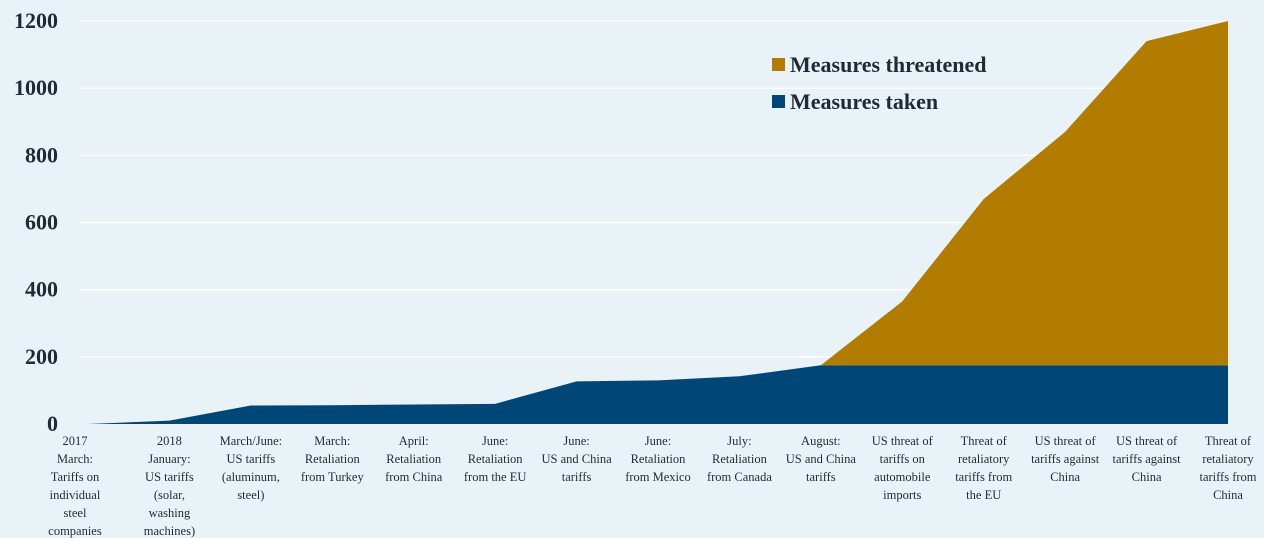 Image resolution: width=1264 pixels, height=538 pixels. What do you see at coordinates (495, 477) in the screenshot?
I see `x-tick-label-line: from the EU` at bounding box center [495, 477].